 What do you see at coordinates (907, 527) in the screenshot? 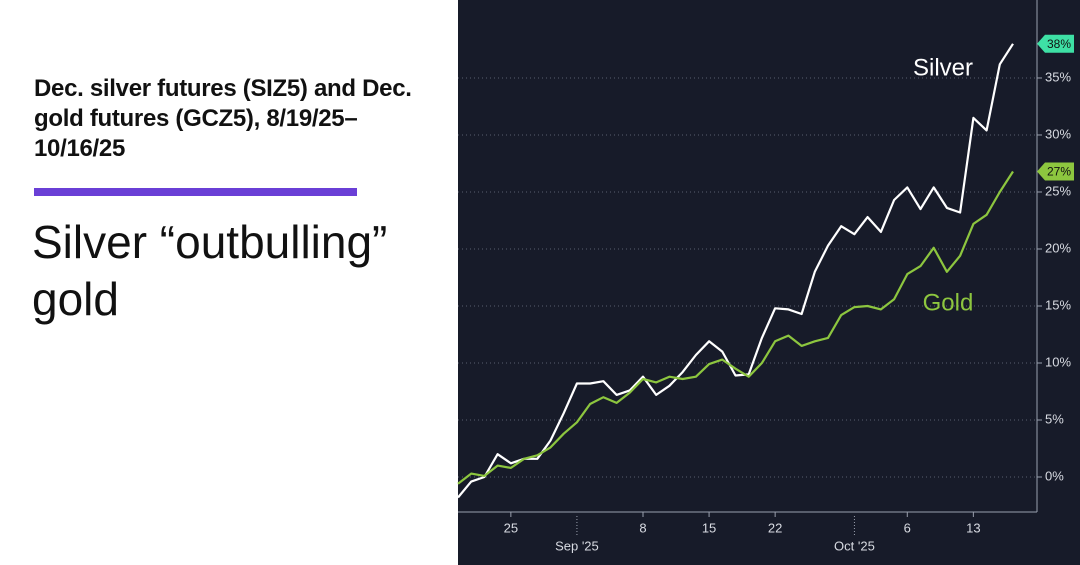
I see `x-tick-label: 6` at bounding box center [907, 527].